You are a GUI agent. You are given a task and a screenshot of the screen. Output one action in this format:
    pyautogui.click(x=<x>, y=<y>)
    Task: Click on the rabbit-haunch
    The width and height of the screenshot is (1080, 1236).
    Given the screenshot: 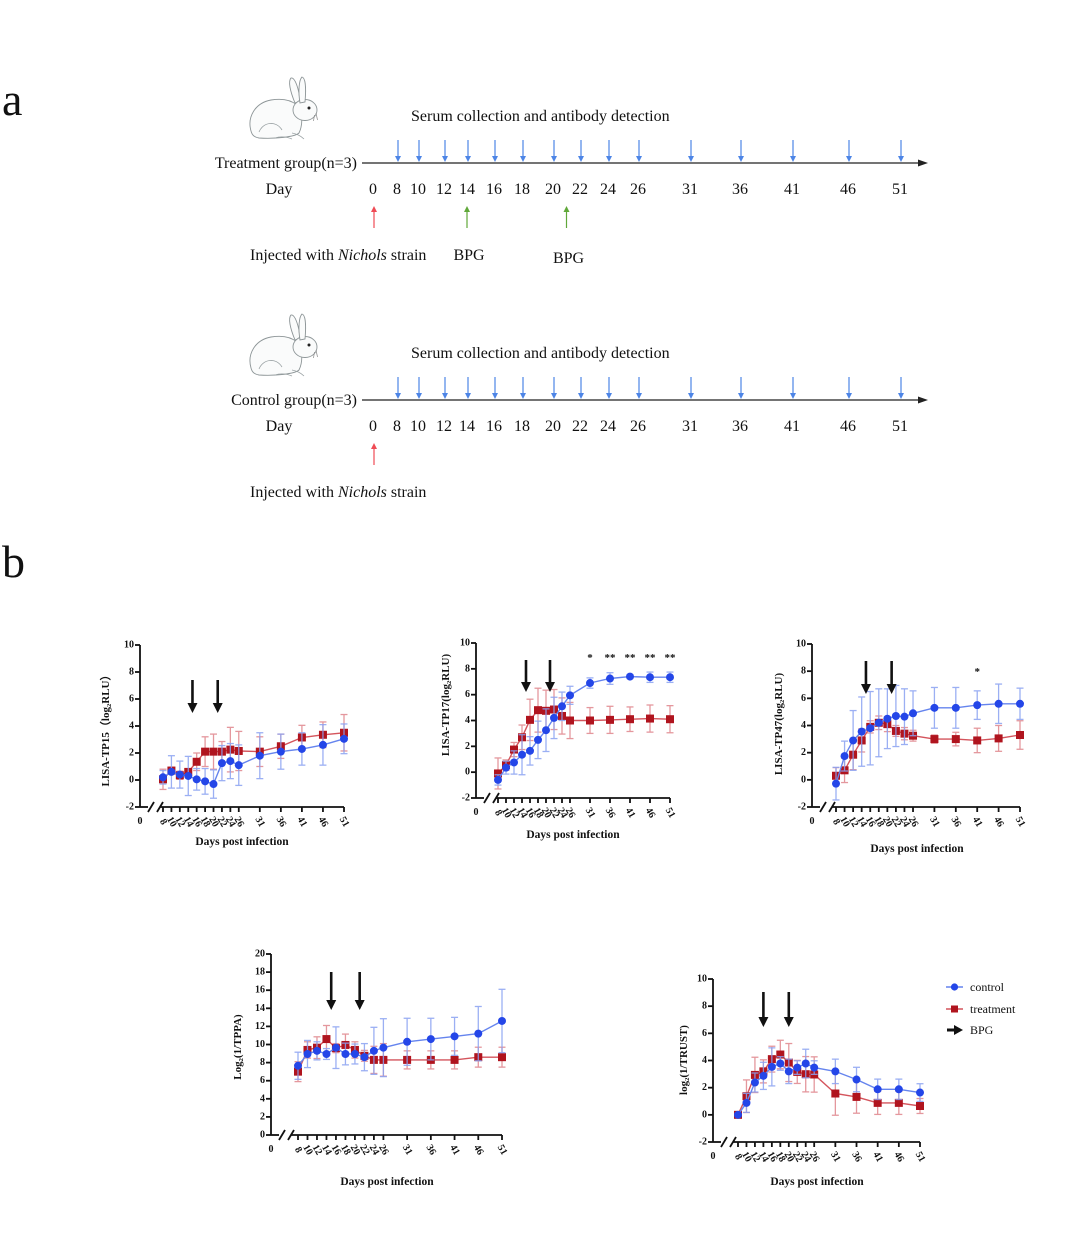 What is the action you would take?
    pyautogui.click(x=270, y=128)
    